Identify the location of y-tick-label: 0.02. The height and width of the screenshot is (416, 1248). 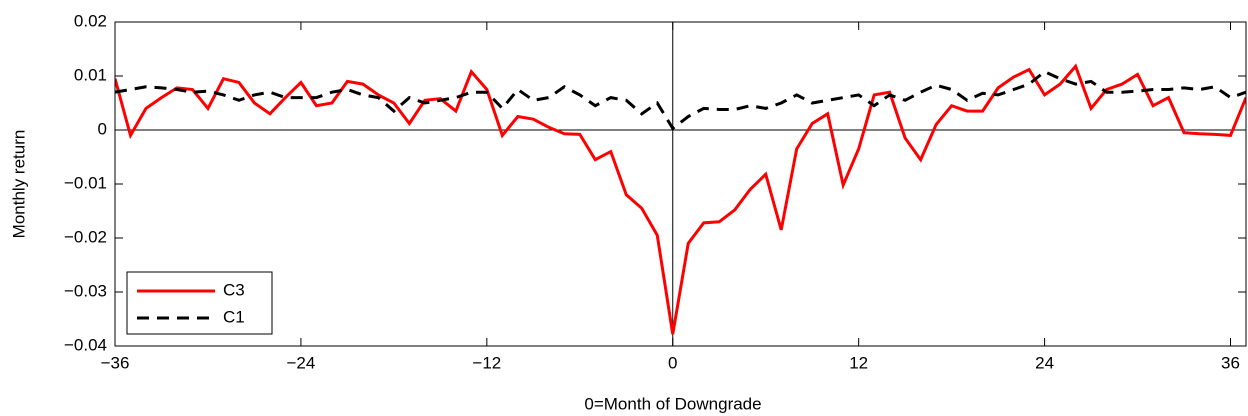
(90, 20).